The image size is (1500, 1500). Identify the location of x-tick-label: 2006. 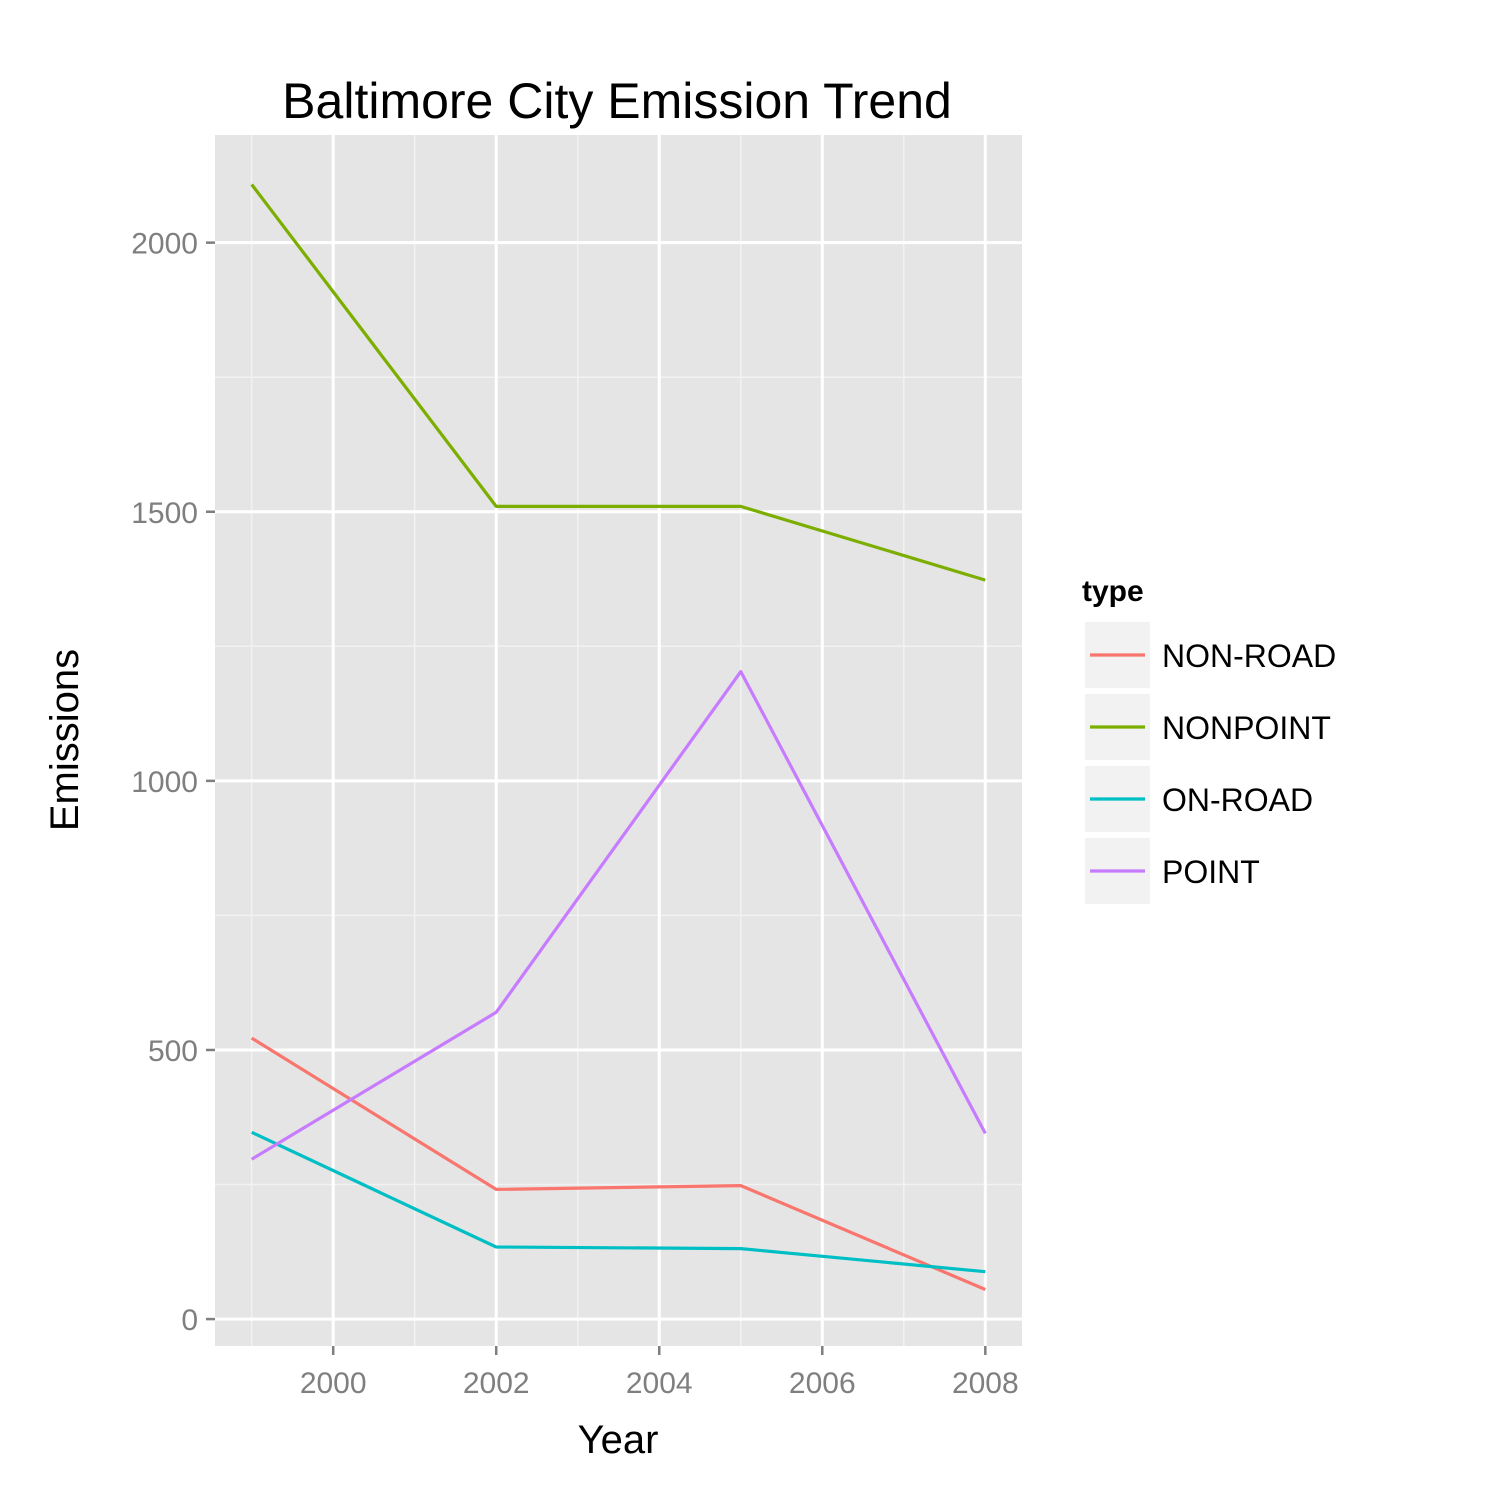
(822, 1383).